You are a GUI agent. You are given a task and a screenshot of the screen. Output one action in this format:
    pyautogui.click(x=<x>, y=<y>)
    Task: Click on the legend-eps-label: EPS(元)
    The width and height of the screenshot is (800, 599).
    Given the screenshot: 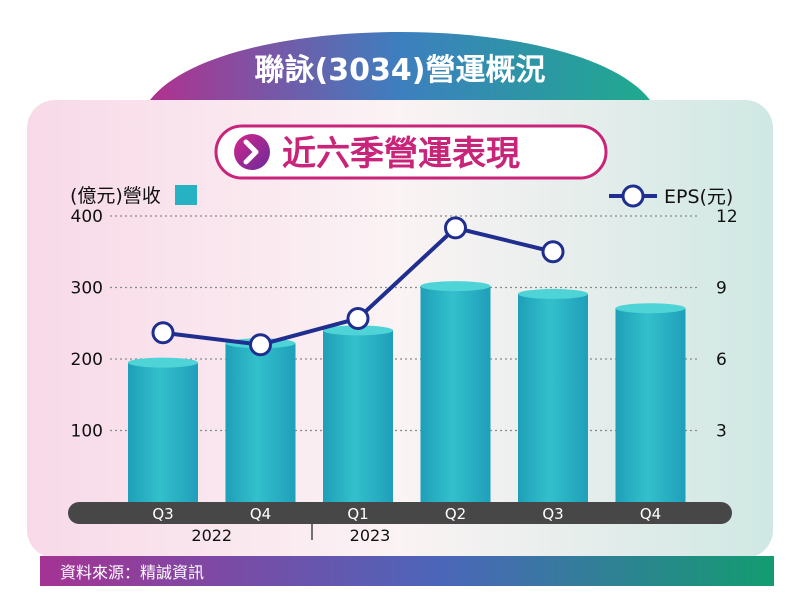 What is the action you would take?
    pyautogui.click(x=698, y=197)
    